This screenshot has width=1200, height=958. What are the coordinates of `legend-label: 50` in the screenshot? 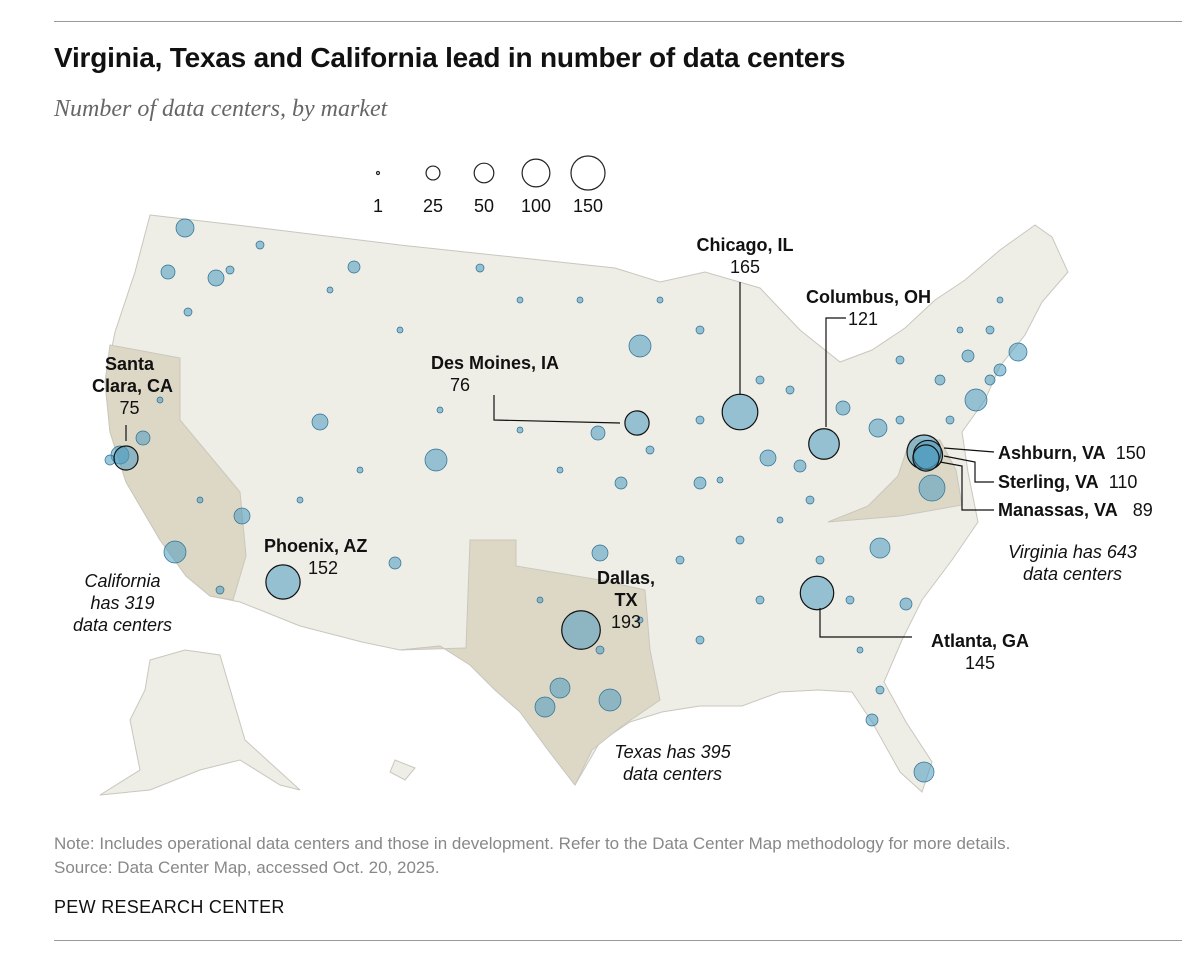 It's located at (484, 206).